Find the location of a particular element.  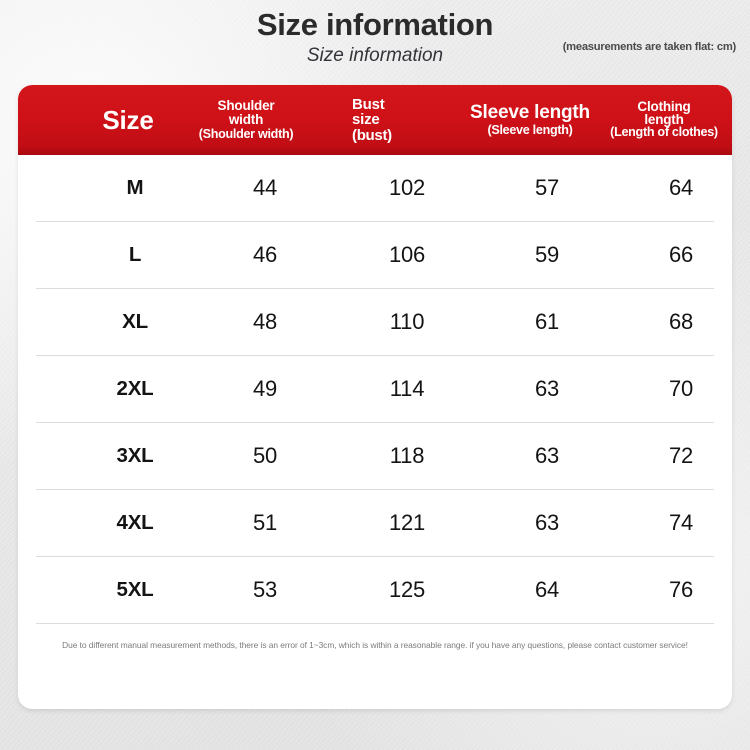

table-row: 5XL 53 125 64 76 is located at coordinates (375, 590).